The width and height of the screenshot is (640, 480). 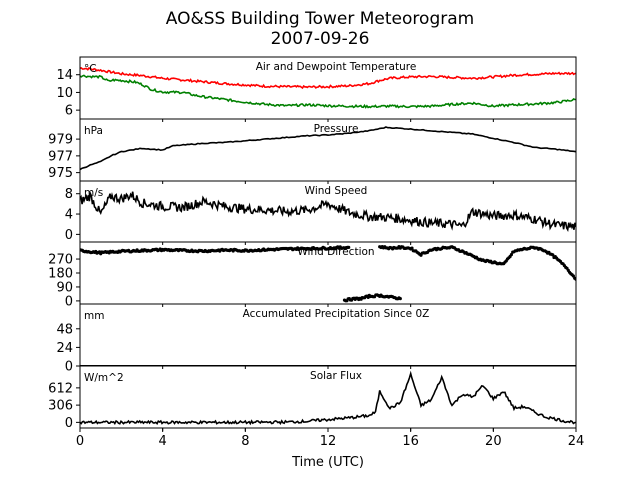 What do you see at coordinates (64, 93) in the screenshot?
I see `y-tick-label: 10` at bounding box center [64, 93].